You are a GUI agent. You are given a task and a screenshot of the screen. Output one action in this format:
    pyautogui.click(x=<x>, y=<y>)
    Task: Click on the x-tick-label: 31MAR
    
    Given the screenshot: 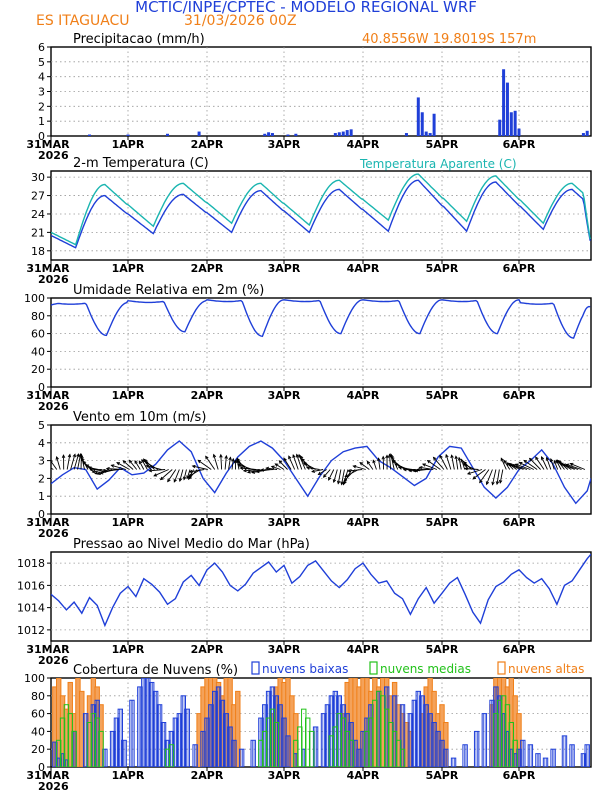 What is the action you would take?
    pyautogui.click(x=48, y=144)
    